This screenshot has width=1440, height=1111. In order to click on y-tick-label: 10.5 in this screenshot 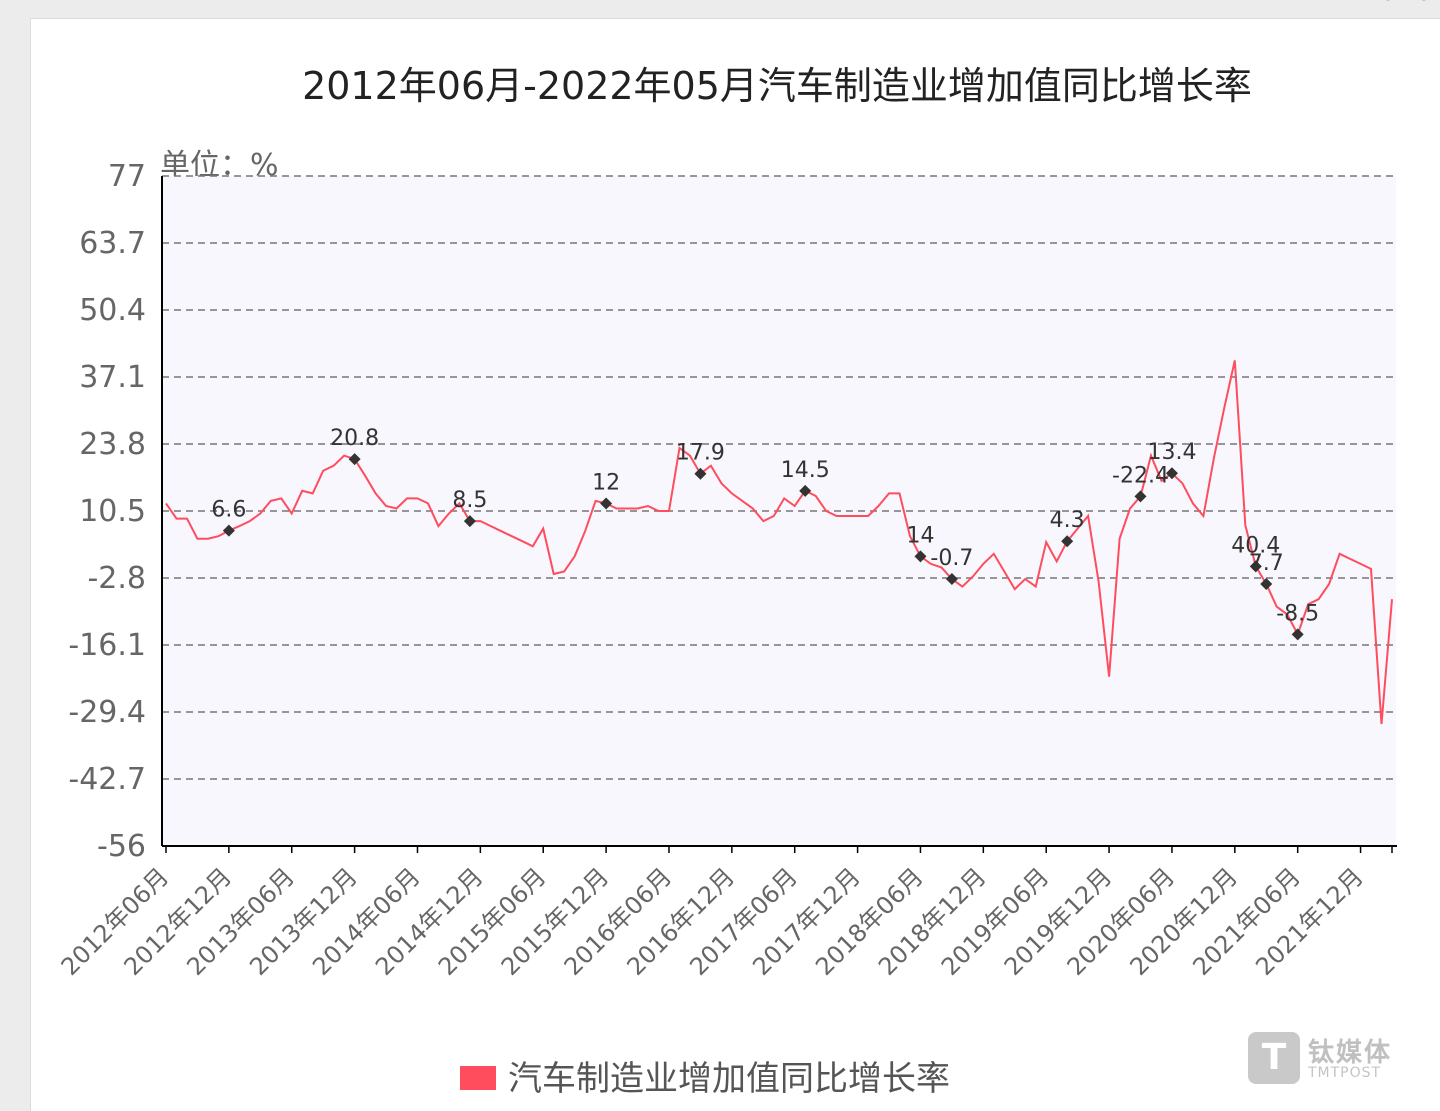, I will do `click(112, 511)`.